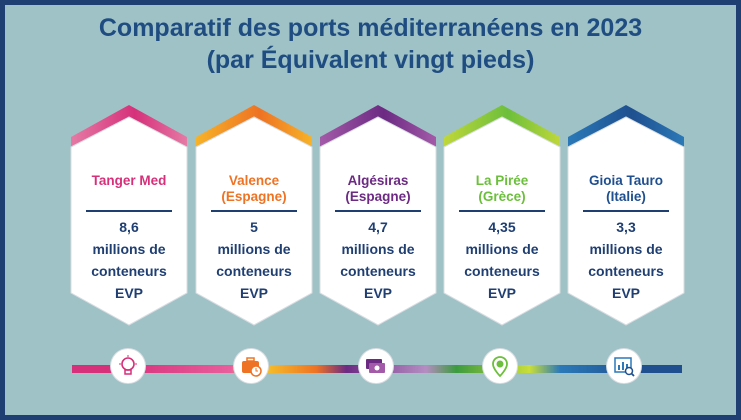  I want to click on port-name: Algésiras (Espagne), so click(378, 189).